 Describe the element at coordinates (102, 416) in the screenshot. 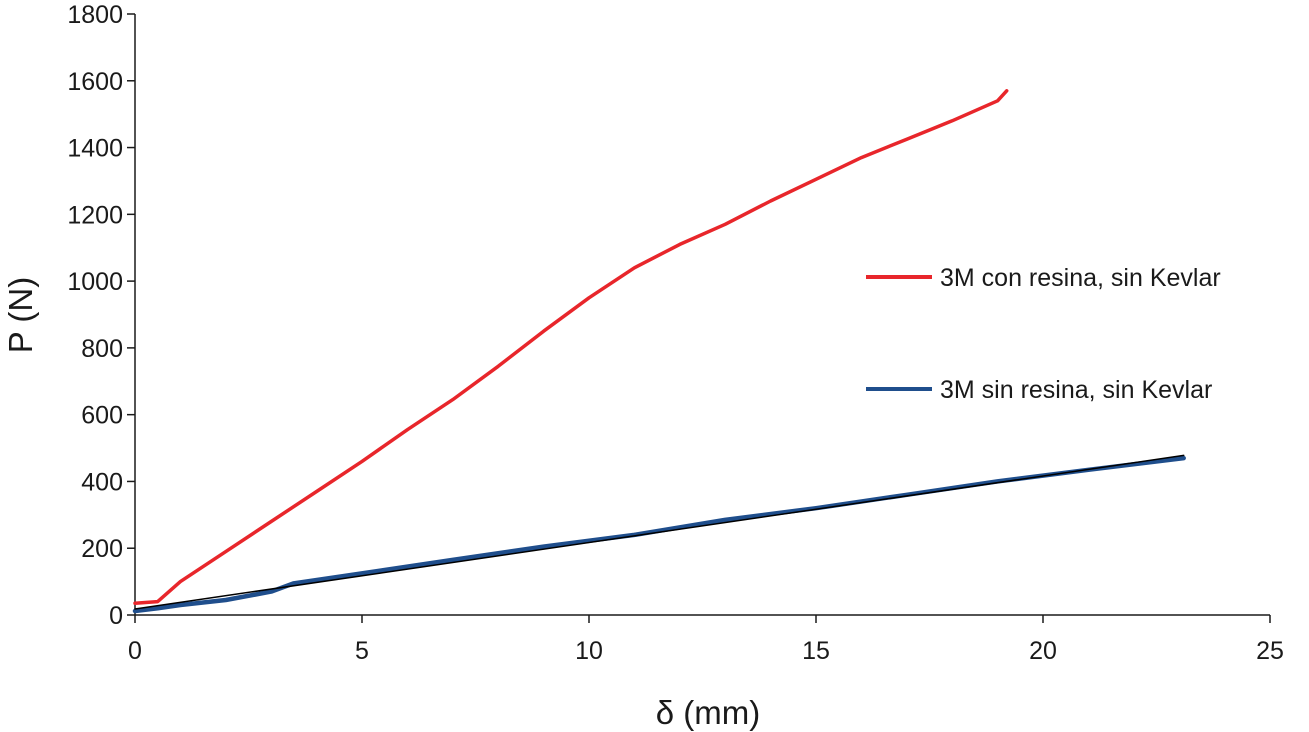

I see `y-tick-label: 600` at that location.